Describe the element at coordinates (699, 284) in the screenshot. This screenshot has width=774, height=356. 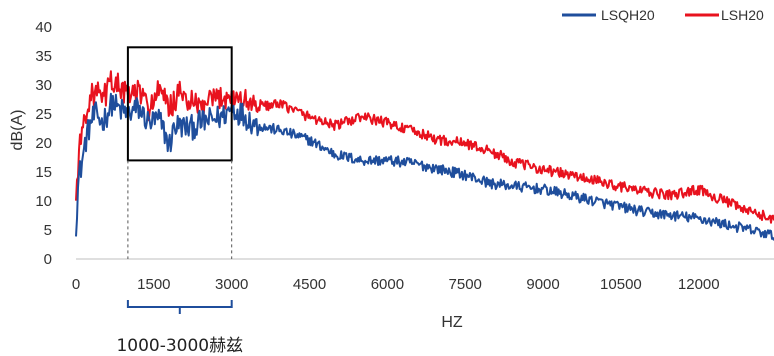
I see `x-tick-label: 12000` at that location.